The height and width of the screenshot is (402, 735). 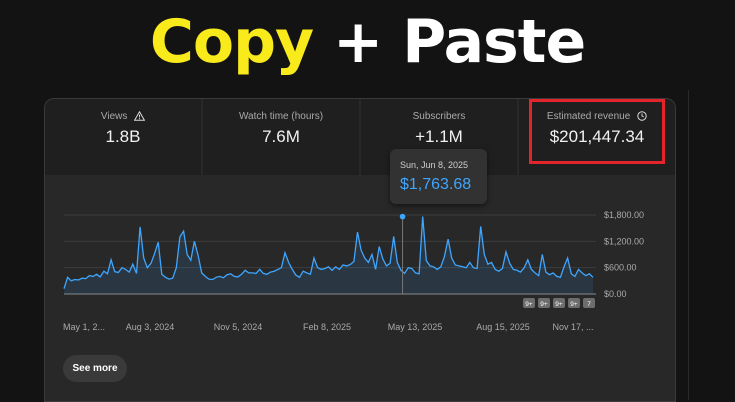 I want to click on revenue-line, so click(x=328, y=252).